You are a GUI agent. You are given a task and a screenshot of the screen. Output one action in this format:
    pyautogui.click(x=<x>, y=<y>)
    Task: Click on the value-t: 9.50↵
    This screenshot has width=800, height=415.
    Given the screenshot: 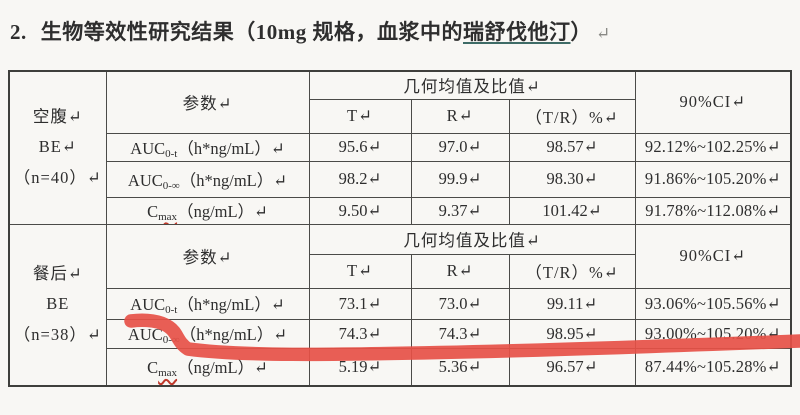 What is the action you would take?
    pyautogui.click(x=360, y=210)
    